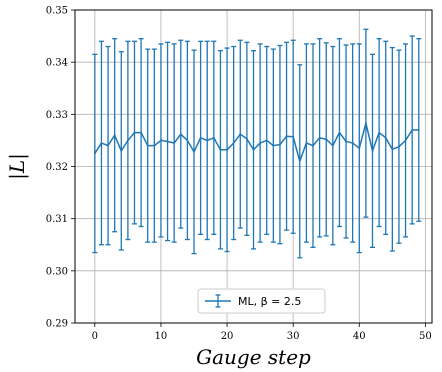  I want to click on y-tick-label: 0.33, so click(57, 115).